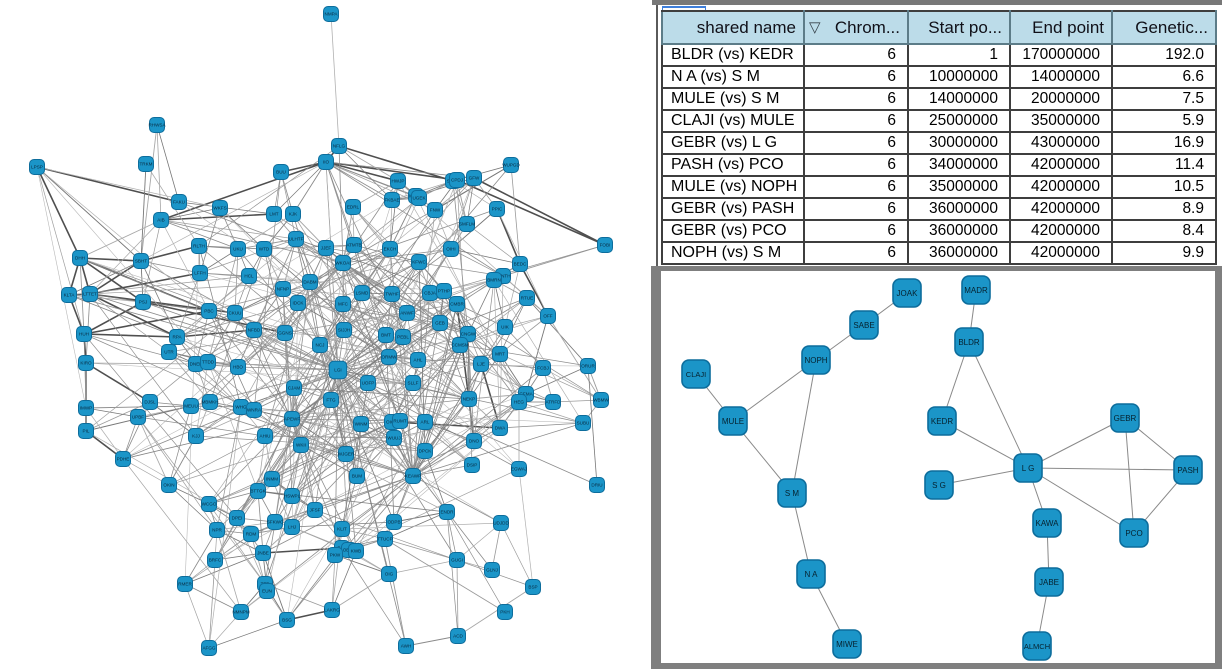 Image resolution: width=1222 pixels, height=669 pixels. What do you see at coordinates (1125, 418) in the screenshot?
I see `svg-text: GEBR` at bounding box center [1125, 418].